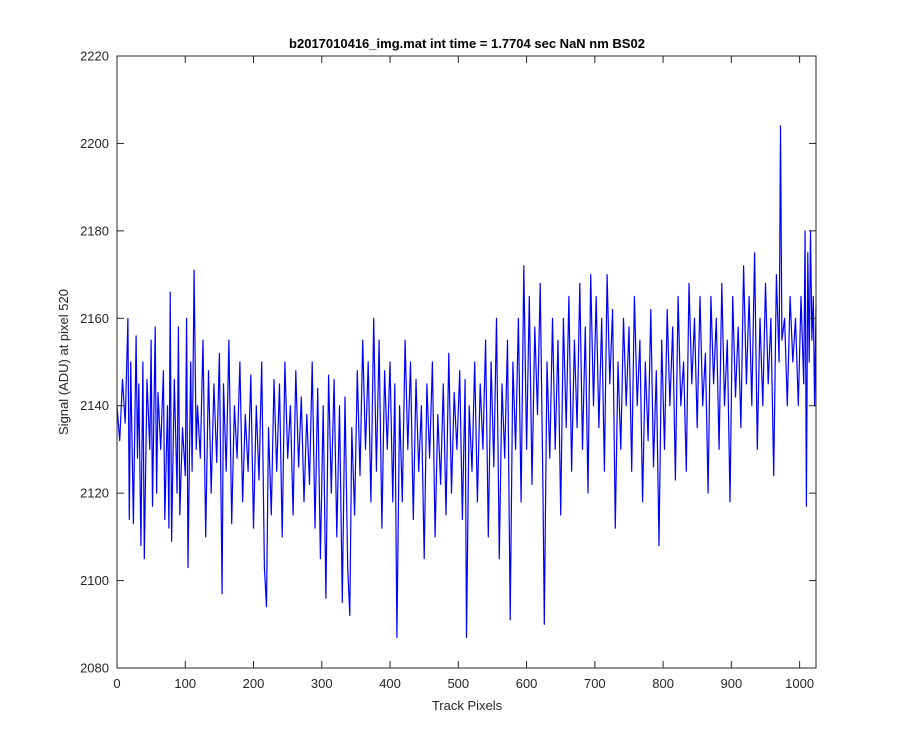 The image size is (900, 750). What do you see at coordinates (732, 683) in the screenshot?
I see `x-tick-label: 900` at bounding box center [732, 683].